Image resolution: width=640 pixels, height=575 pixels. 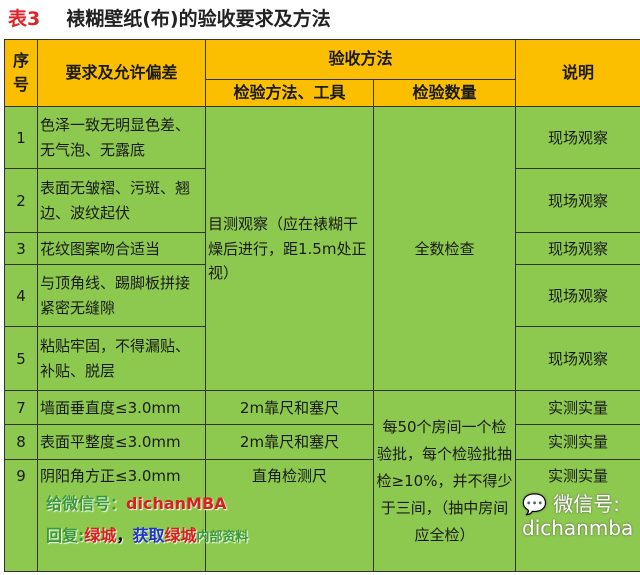 What do you see at coordinates (86, 503) in the screenshot?
I see `wm-text: 给微信号：` at bounding box center [86, 503].